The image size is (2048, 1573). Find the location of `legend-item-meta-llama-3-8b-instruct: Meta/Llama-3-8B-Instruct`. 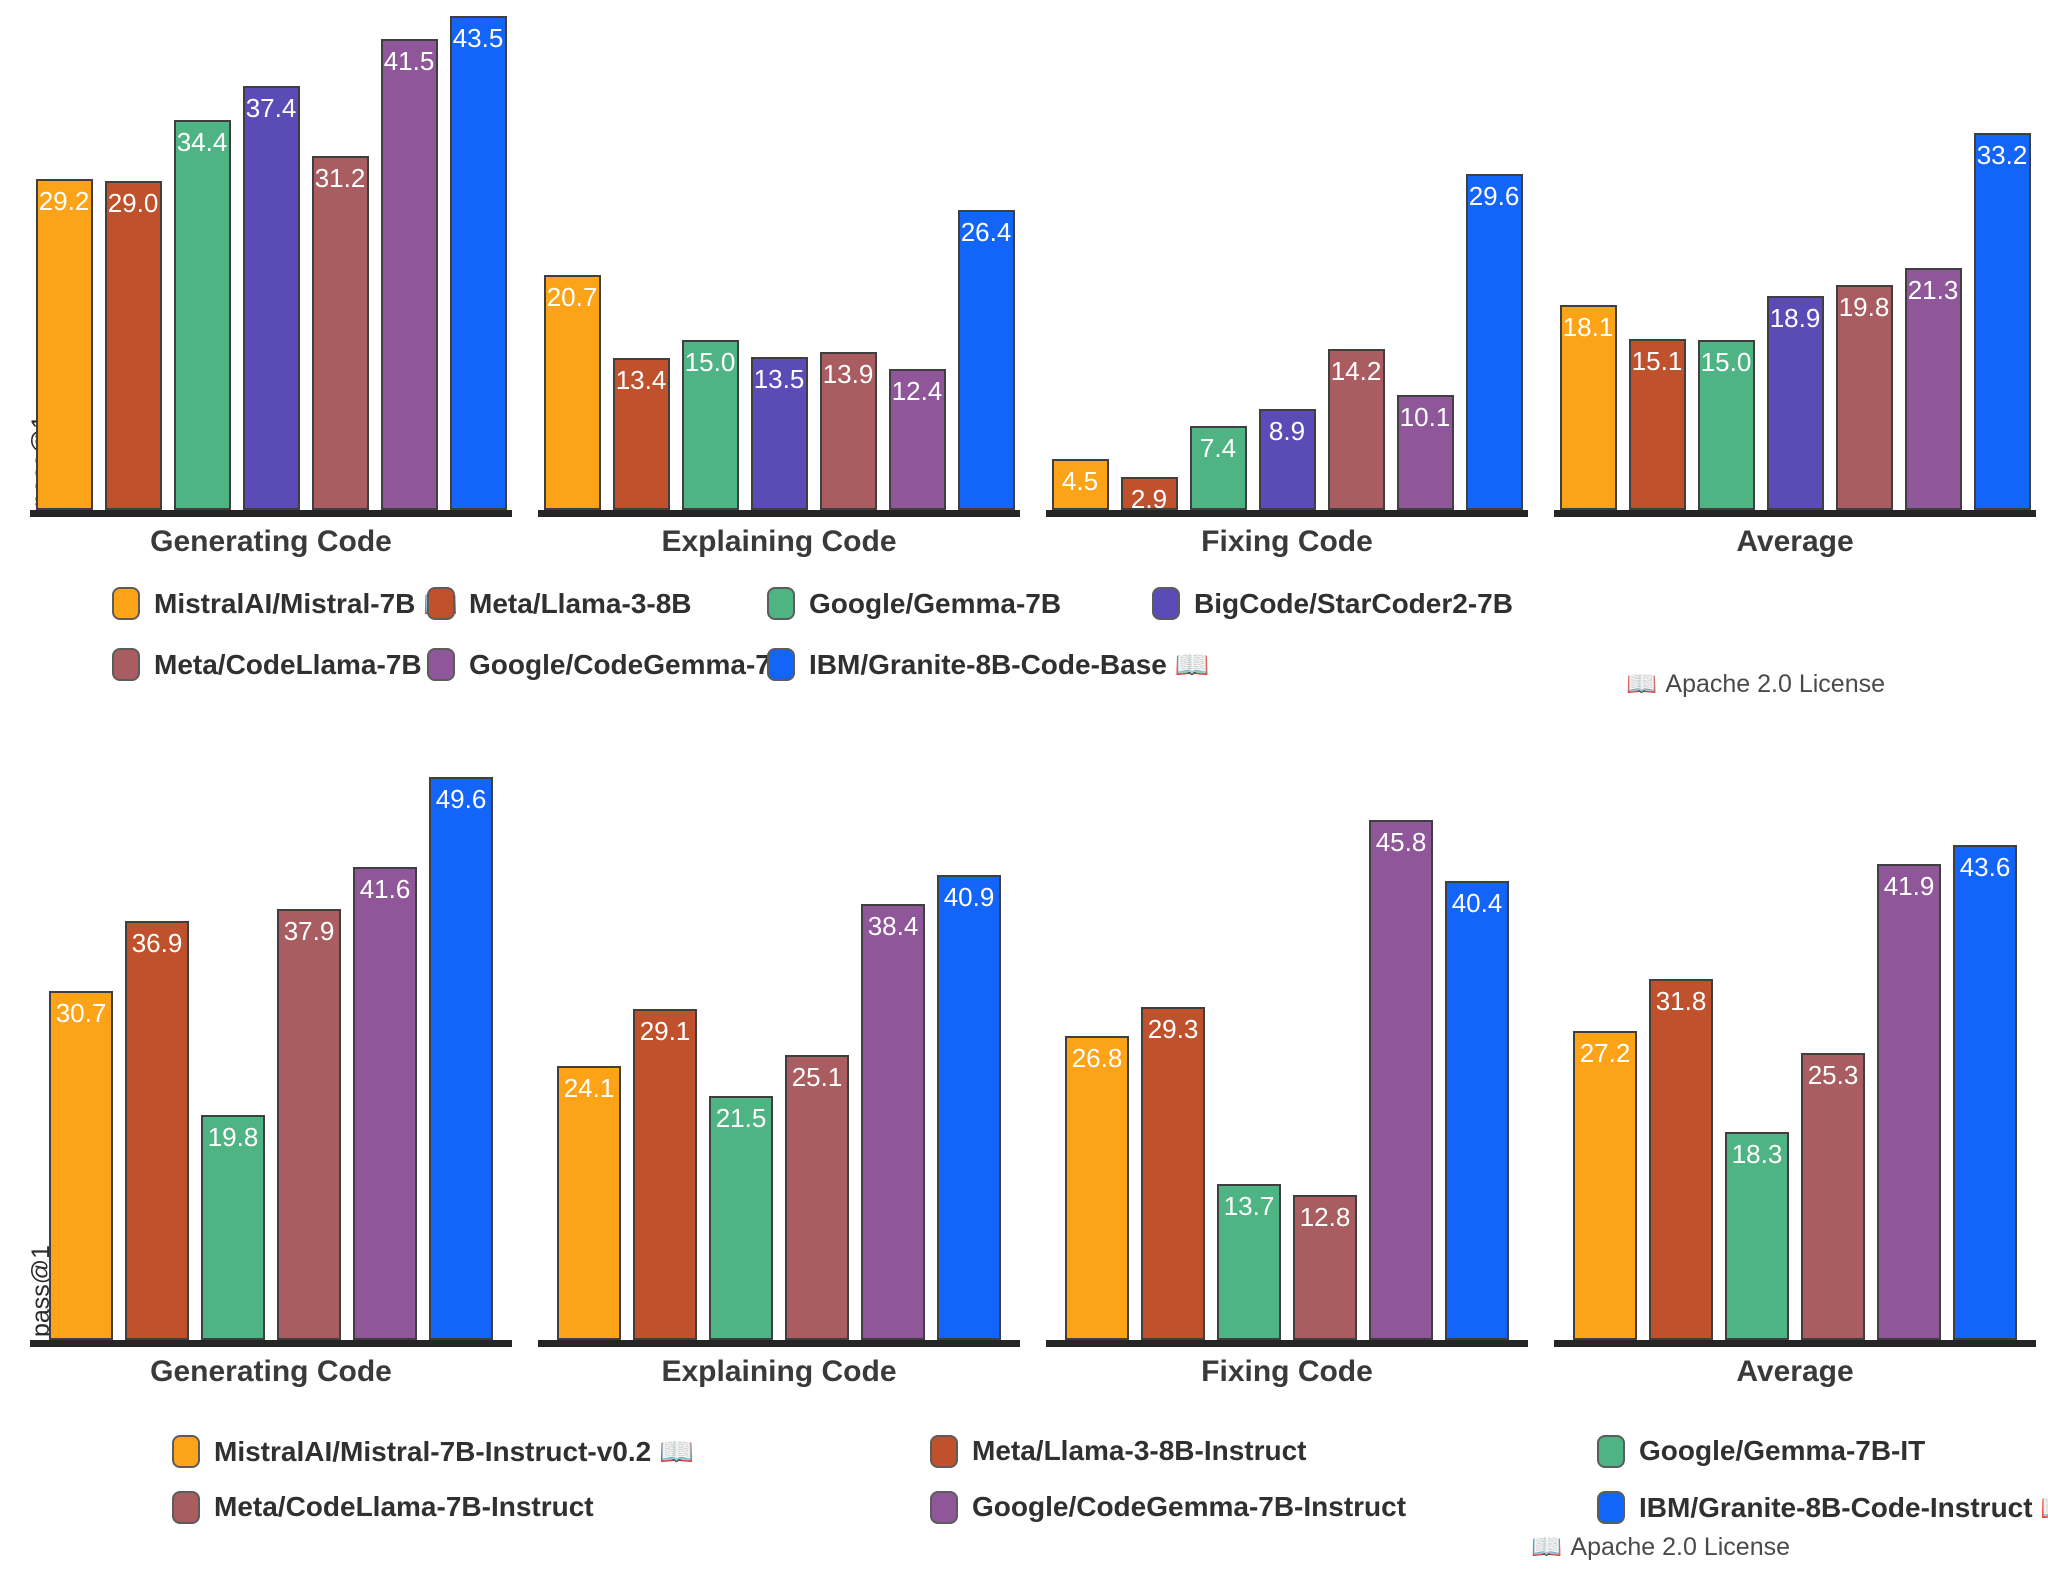

legend-item-meta-llama-3-8b-instruct: Meta/Llama-3-8B-Instruct is located at coordinates (1263, 1451).